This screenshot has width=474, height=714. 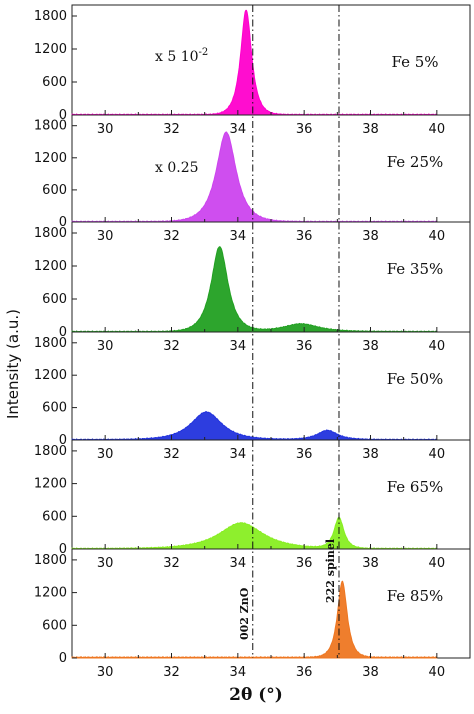 I want to click on x-axis-title: 2θ (°), so click(x=256, y=695).